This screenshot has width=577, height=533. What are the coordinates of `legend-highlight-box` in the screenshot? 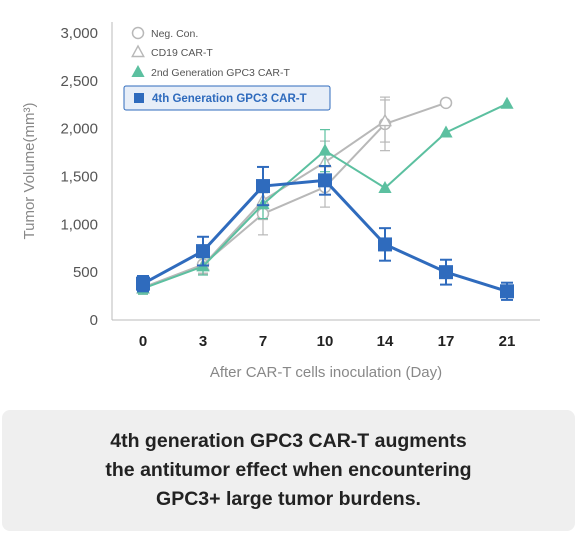 It's located at (227, 98).